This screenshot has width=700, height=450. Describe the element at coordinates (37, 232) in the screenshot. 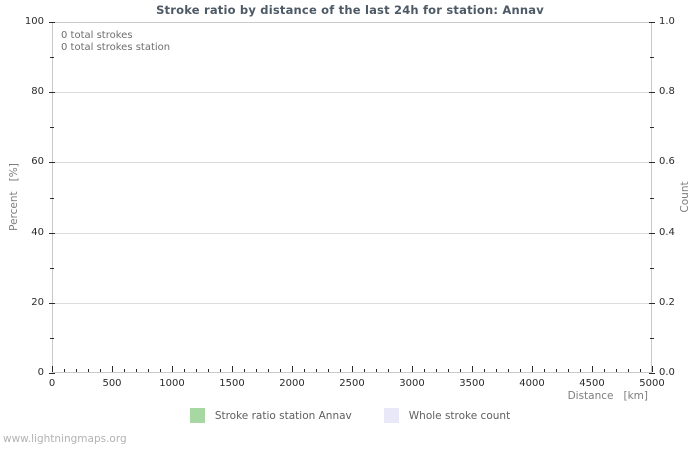

I see `y-tick-label-left: 40` at that location.